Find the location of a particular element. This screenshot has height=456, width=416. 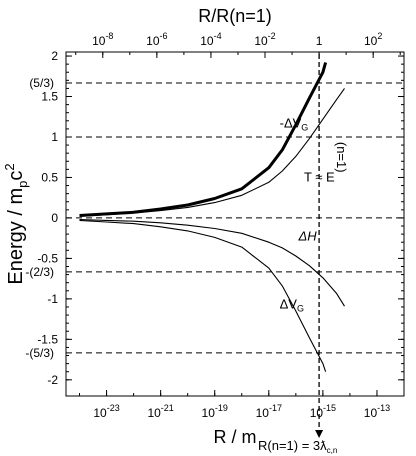

y-tick-label-4: 0 is located at coordinates (54, 218).